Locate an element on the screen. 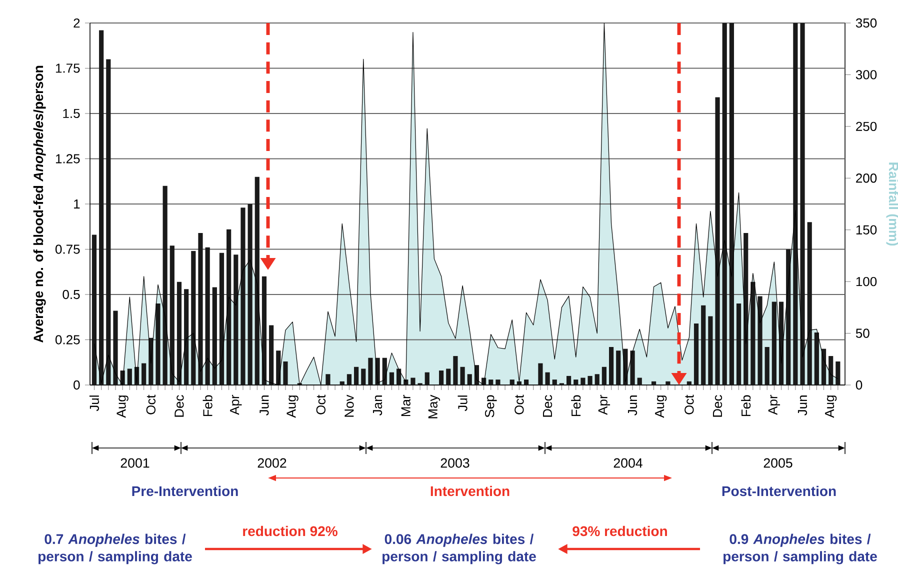  text: Post-Intervention is located at coordinates (779, 491).